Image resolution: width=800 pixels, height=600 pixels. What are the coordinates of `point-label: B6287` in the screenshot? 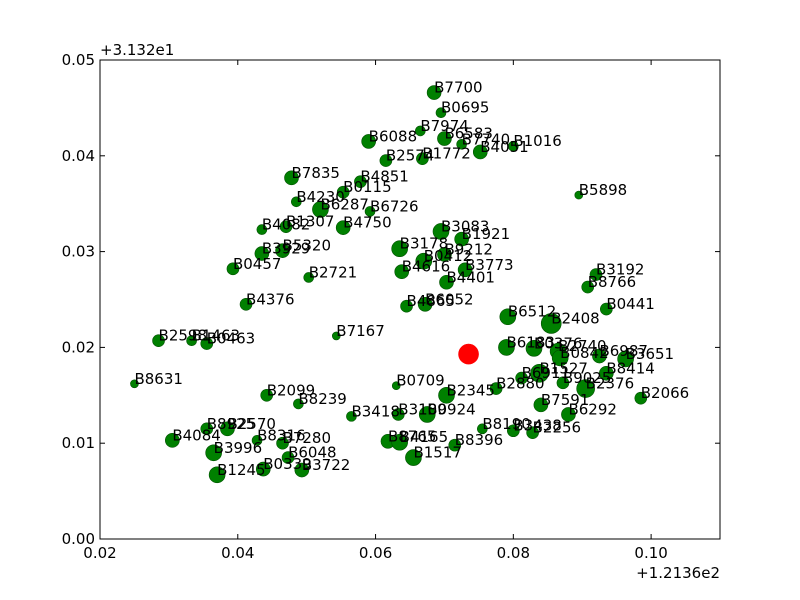 It's located at (344, 204).